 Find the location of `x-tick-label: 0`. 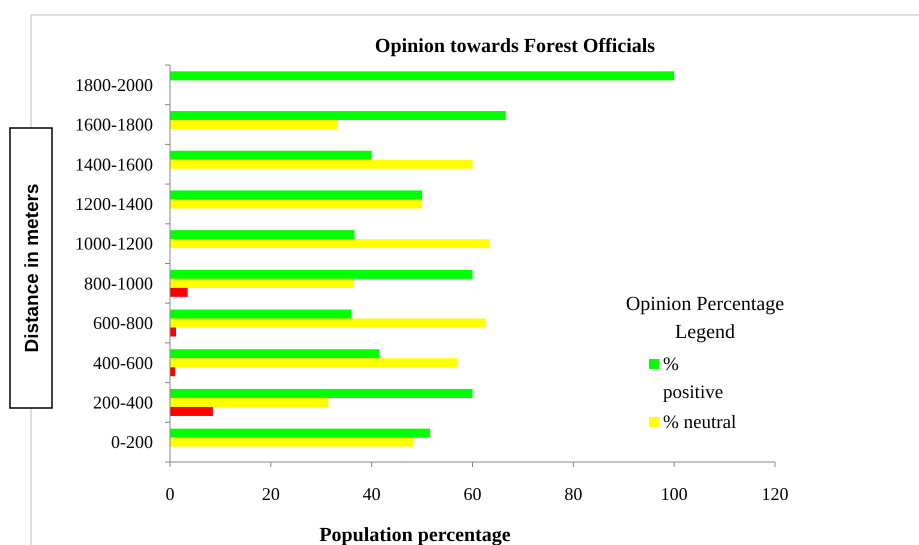

x-tick-label: 0 is located at coordinates (170, 494).